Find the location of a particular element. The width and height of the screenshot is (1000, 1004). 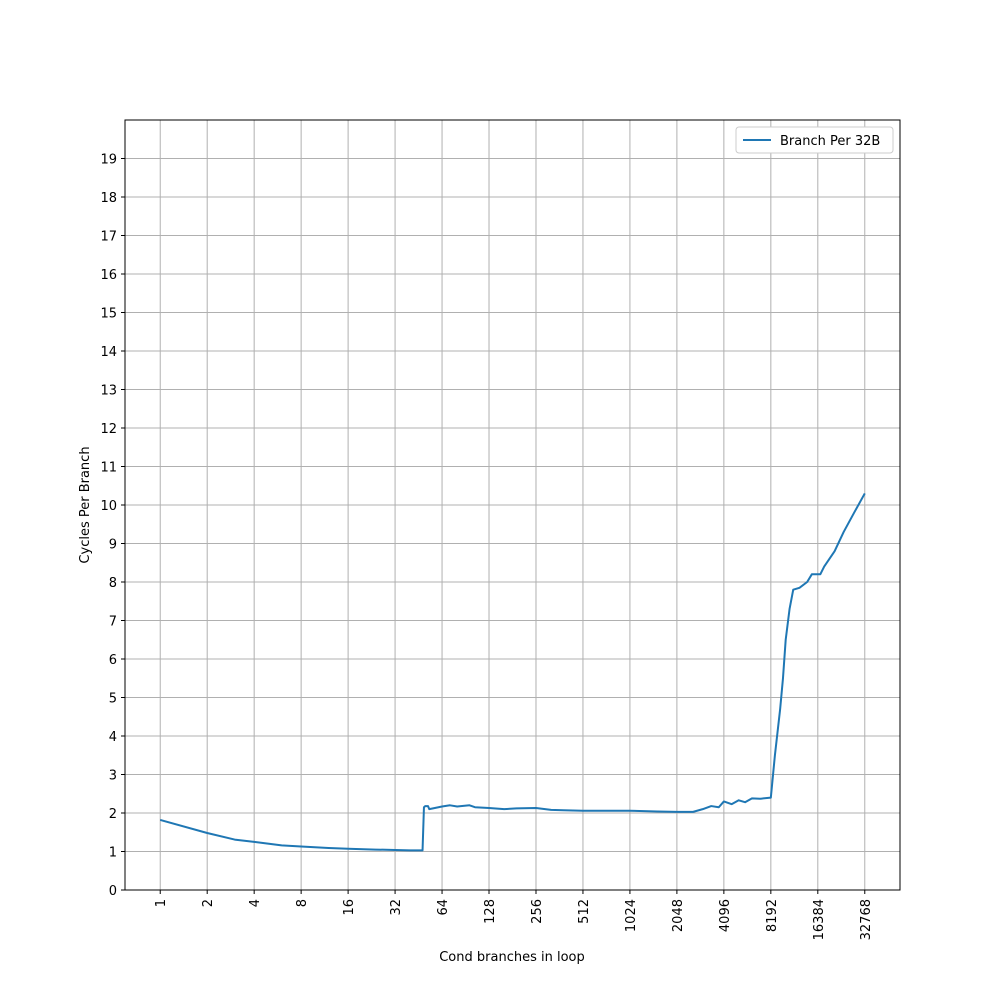

x-tick-label: 32768 is located at coordinates (866, 919).